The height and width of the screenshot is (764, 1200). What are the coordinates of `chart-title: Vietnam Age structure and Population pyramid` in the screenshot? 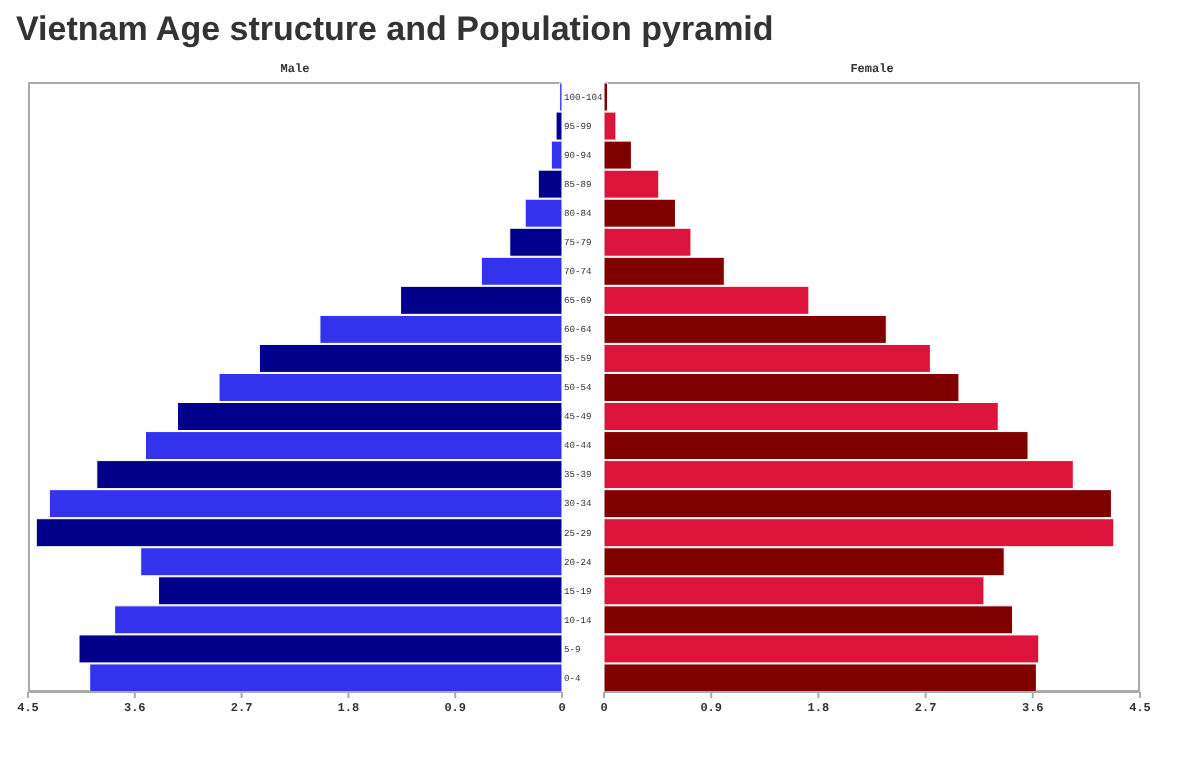 It's located at (395, 30).